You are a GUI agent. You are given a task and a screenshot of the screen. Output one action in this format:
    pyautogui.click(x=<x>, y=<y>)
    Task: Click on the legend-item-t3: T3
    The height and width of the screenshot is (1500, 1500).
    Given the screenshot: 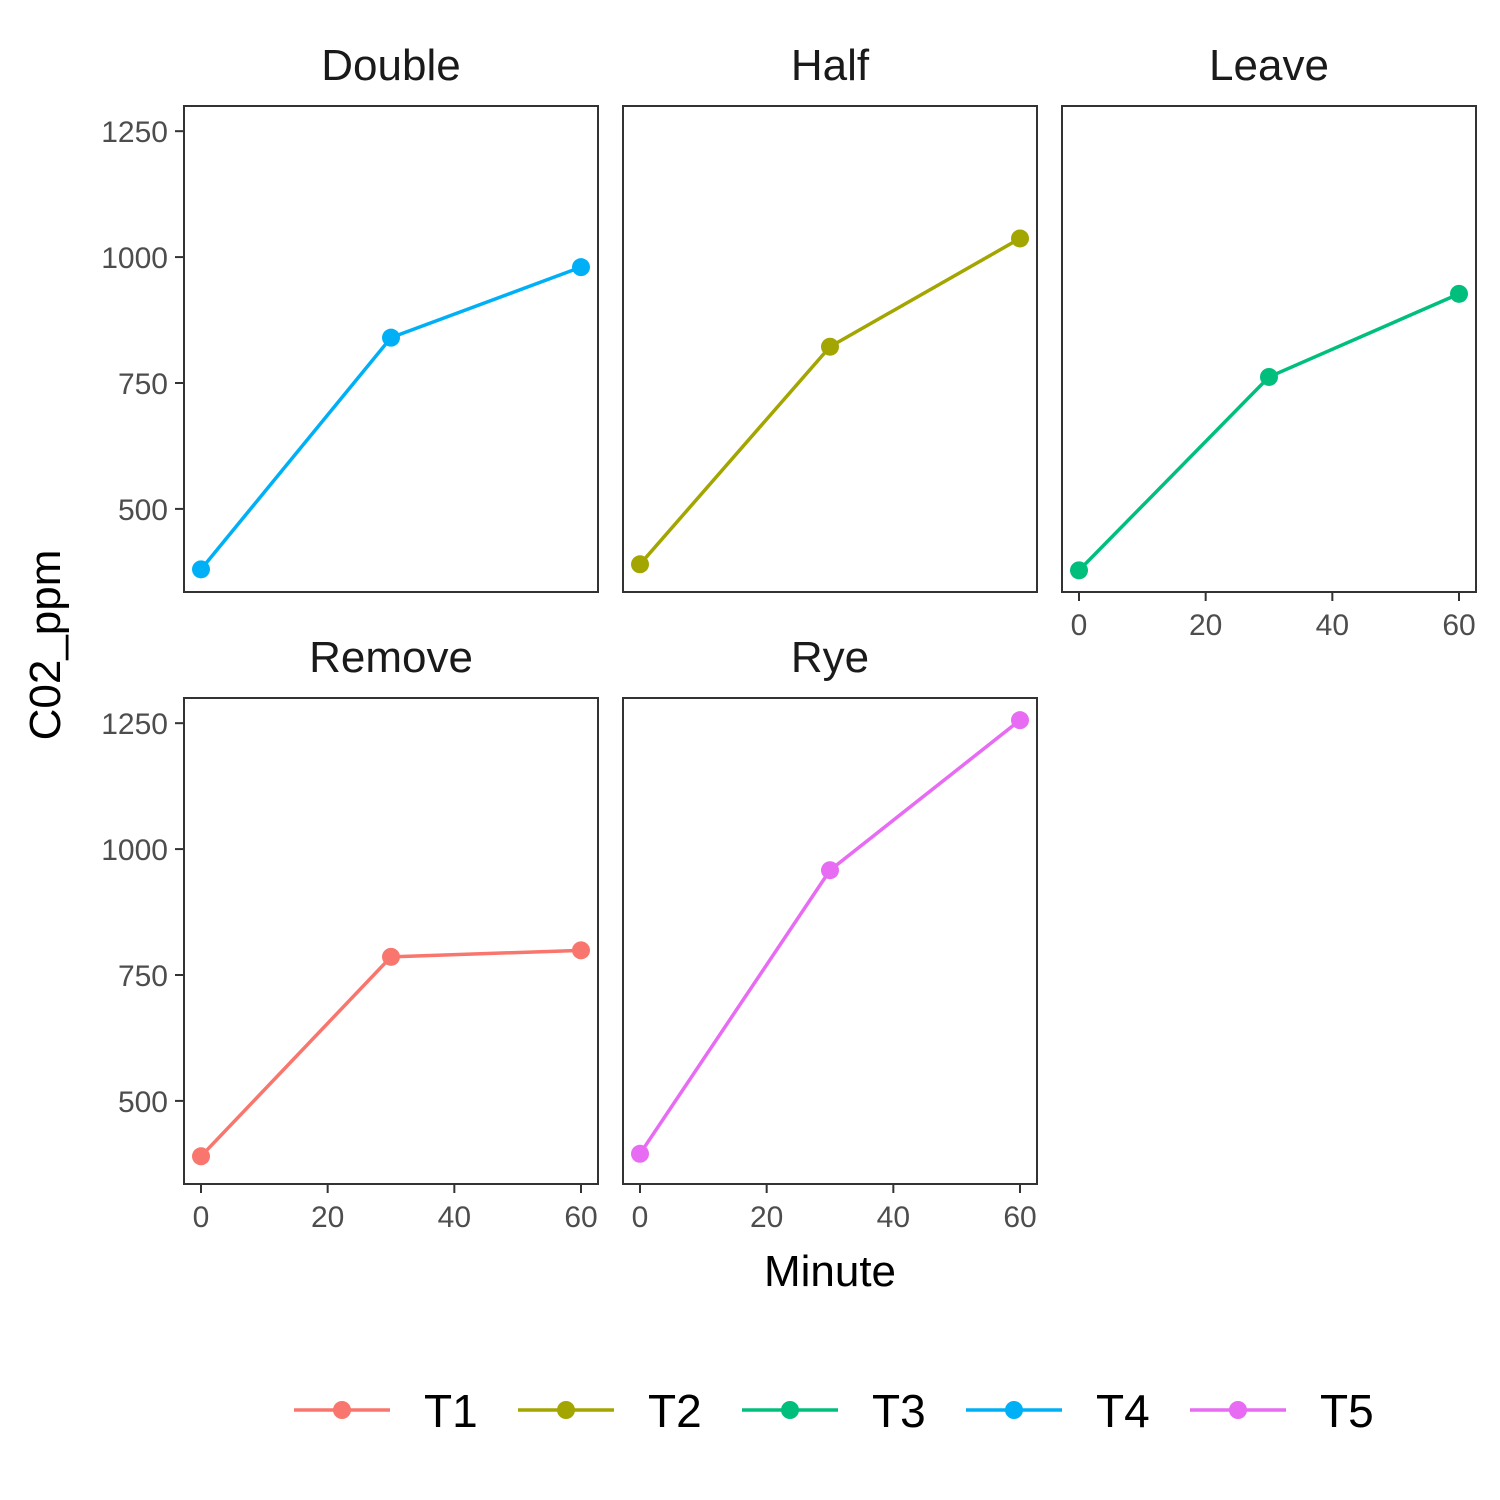 What is the action you would take?
    pyautogui.click(x=834, y=1411)
    